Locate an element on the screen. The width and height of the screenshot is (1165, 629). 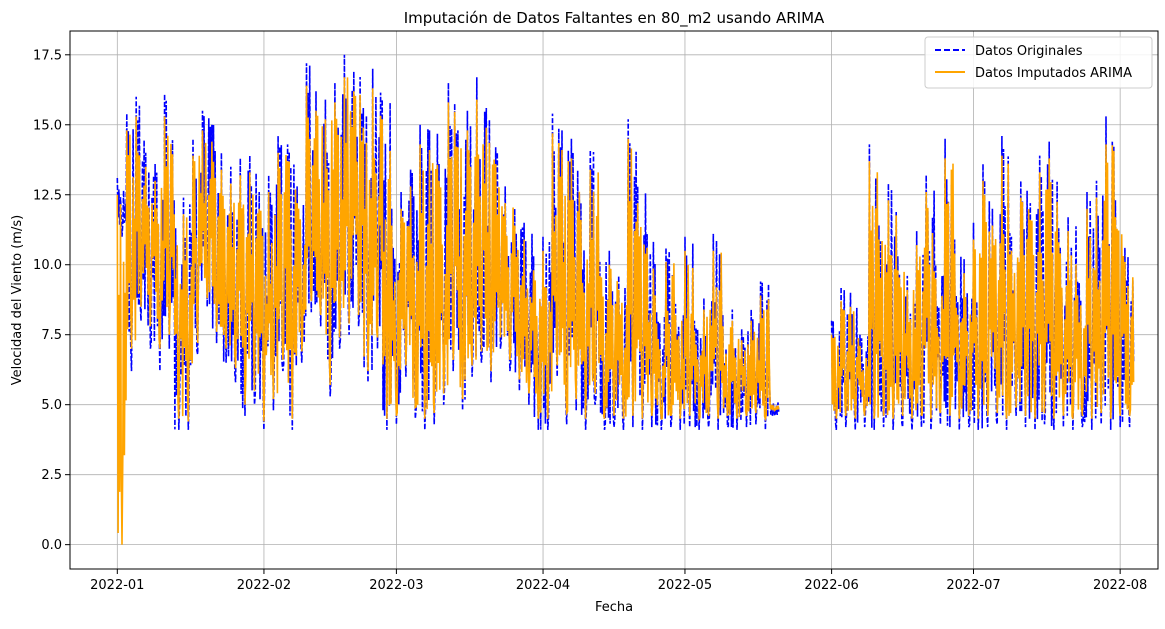
y-tick-label: 2.5 is located at coordinates (51, 475).